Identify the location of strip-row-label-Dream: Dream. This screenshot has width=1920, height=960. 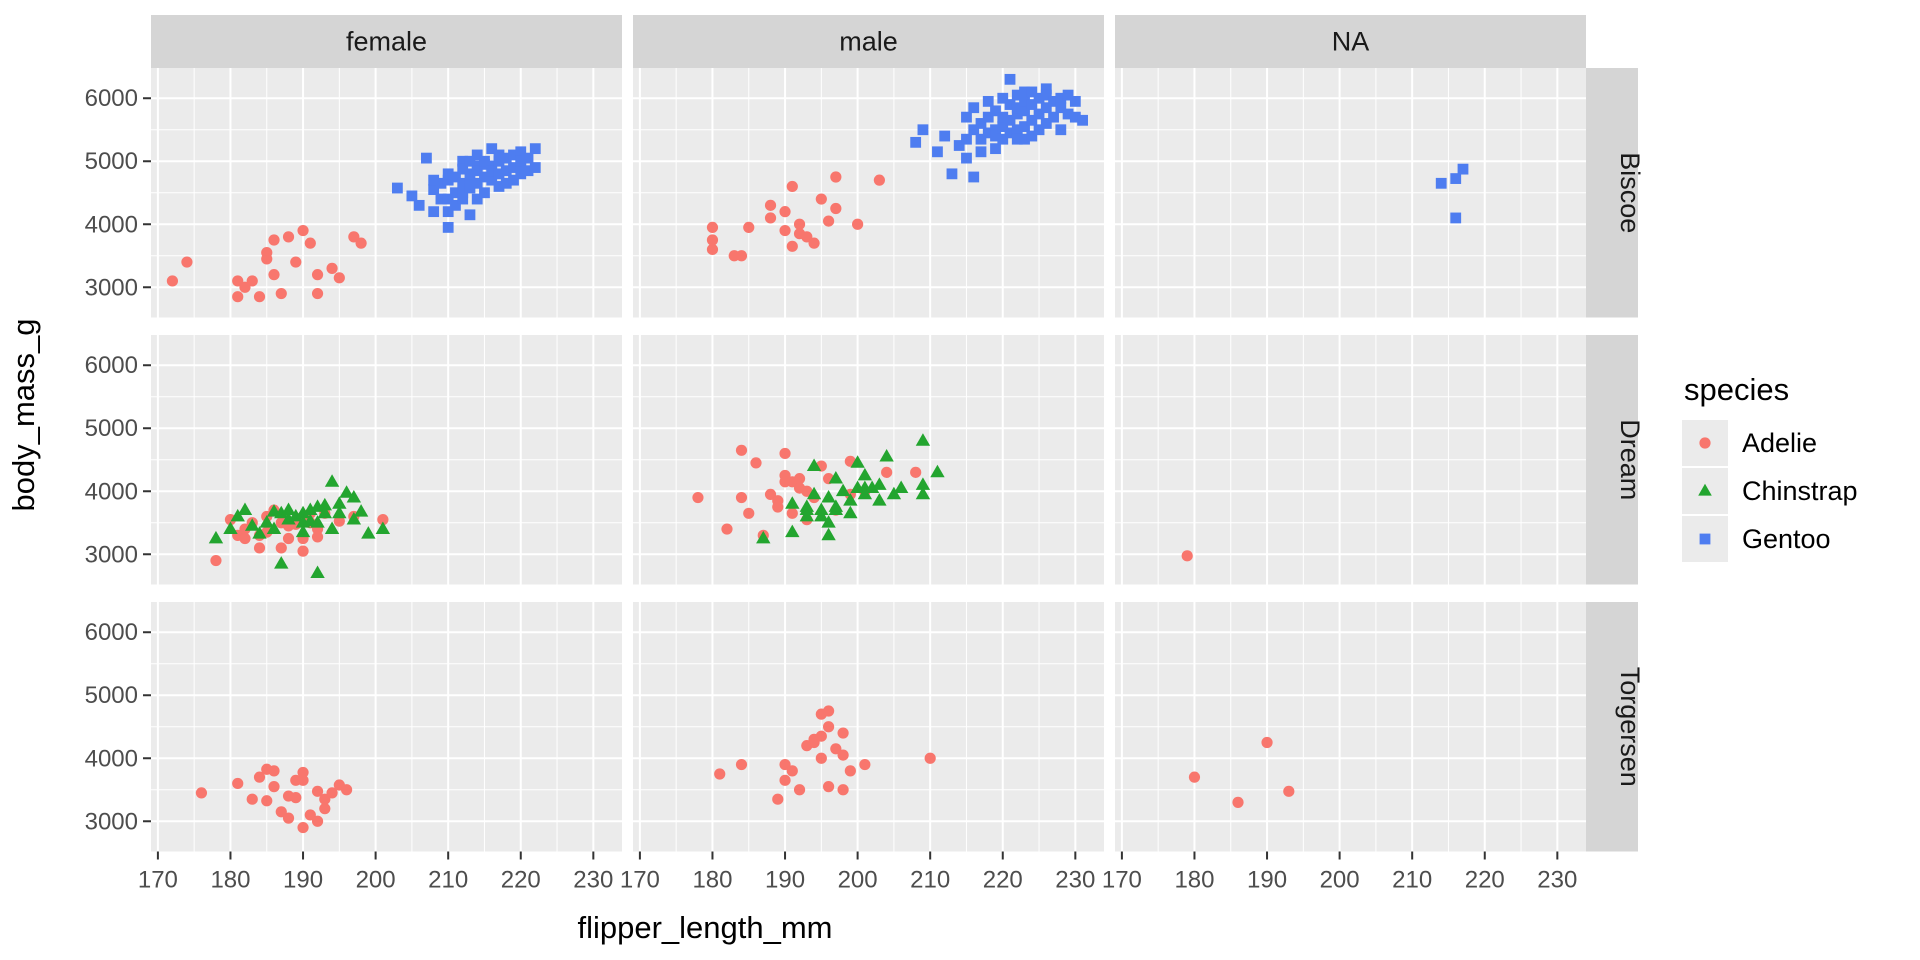
(1630, 459).